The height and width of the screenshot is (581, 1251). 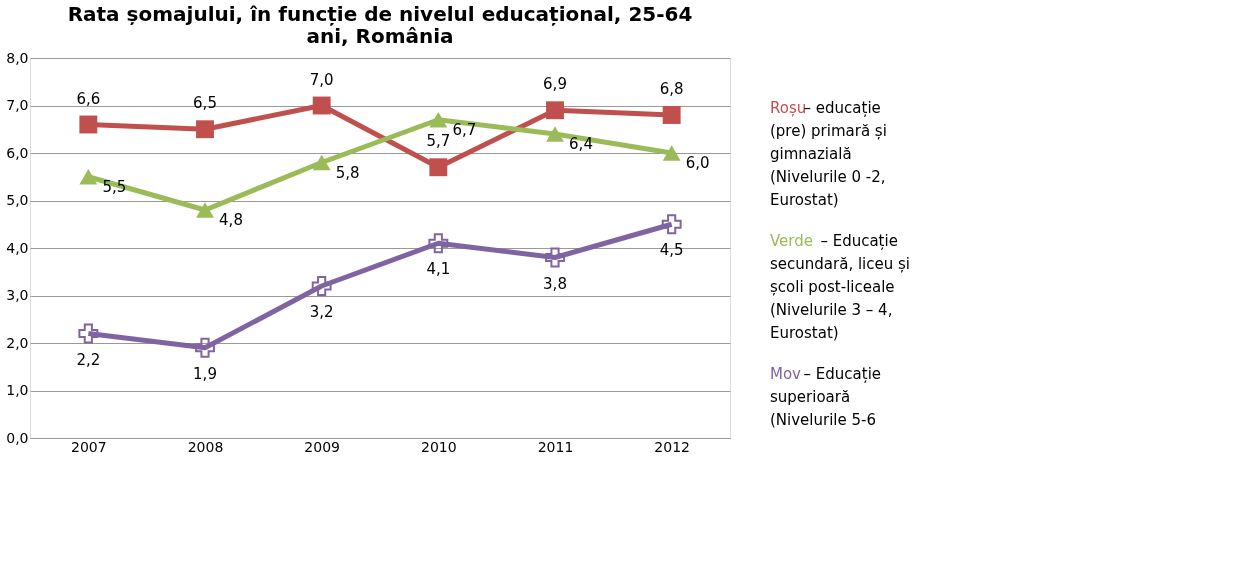 What do you see at coordinates (321, 79) in the screenshot?
I see `data-label: 7,0` at bounding box center [321, 79].